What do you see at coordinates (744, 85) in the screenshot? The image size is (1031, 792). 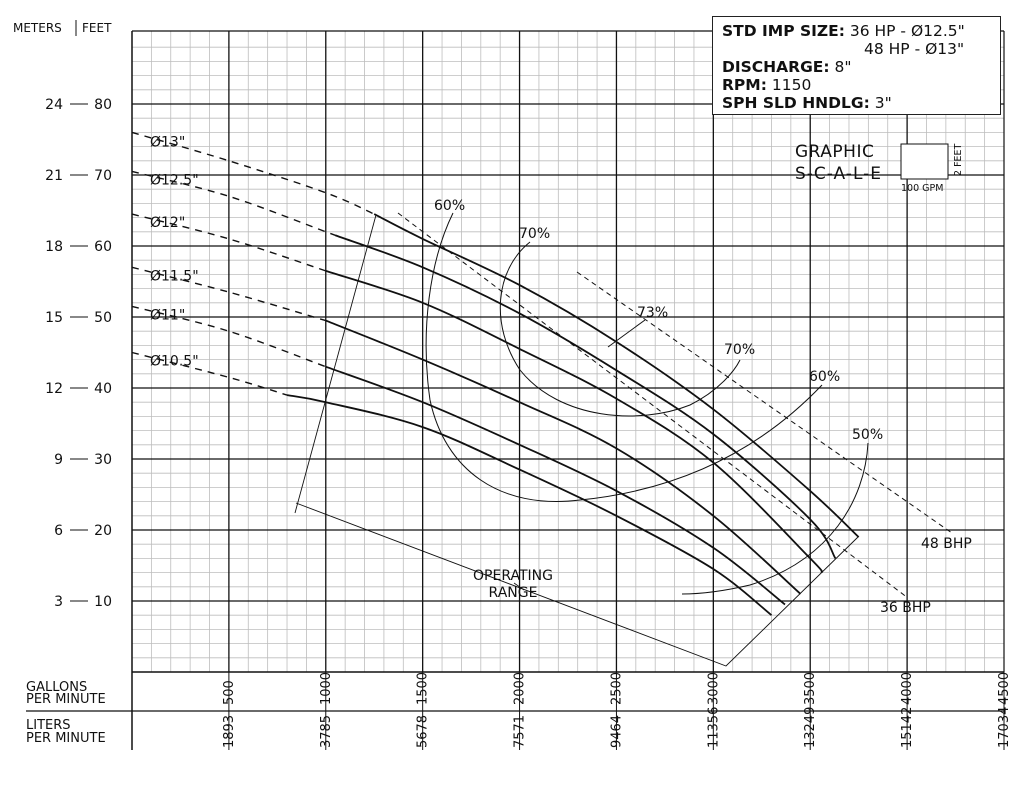 I see `rpm-label: RPM:` at bounding box center [744, 85].